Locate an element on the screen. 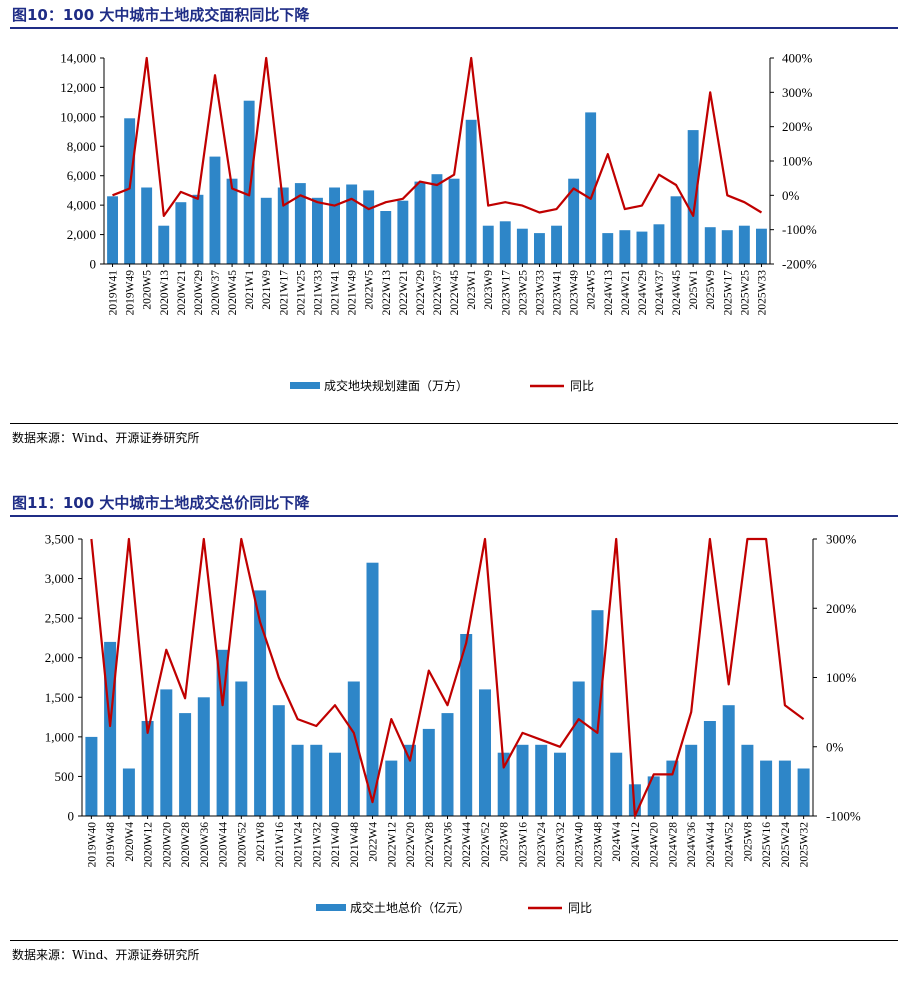 This screenshot has width=908, height=992. legend-bar-swatch is located at coordinates (331, 907).